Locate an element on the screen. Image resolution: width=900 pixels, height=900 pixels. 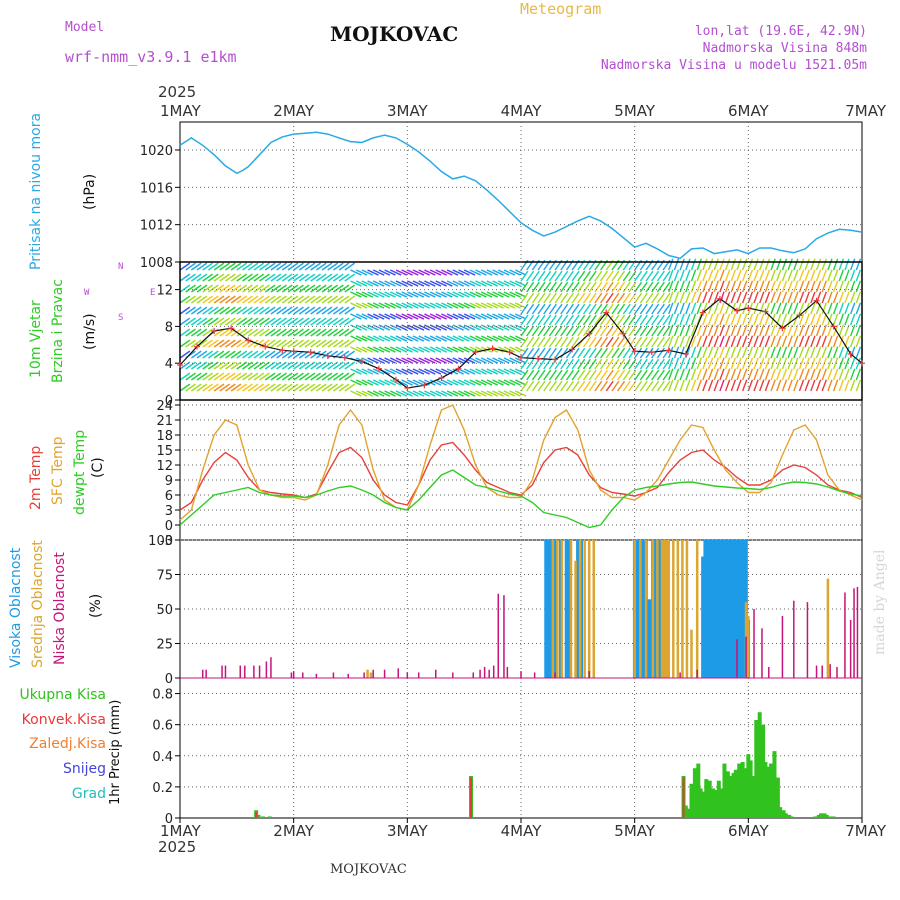
compass-n: N is located at coordinates (121, 267).